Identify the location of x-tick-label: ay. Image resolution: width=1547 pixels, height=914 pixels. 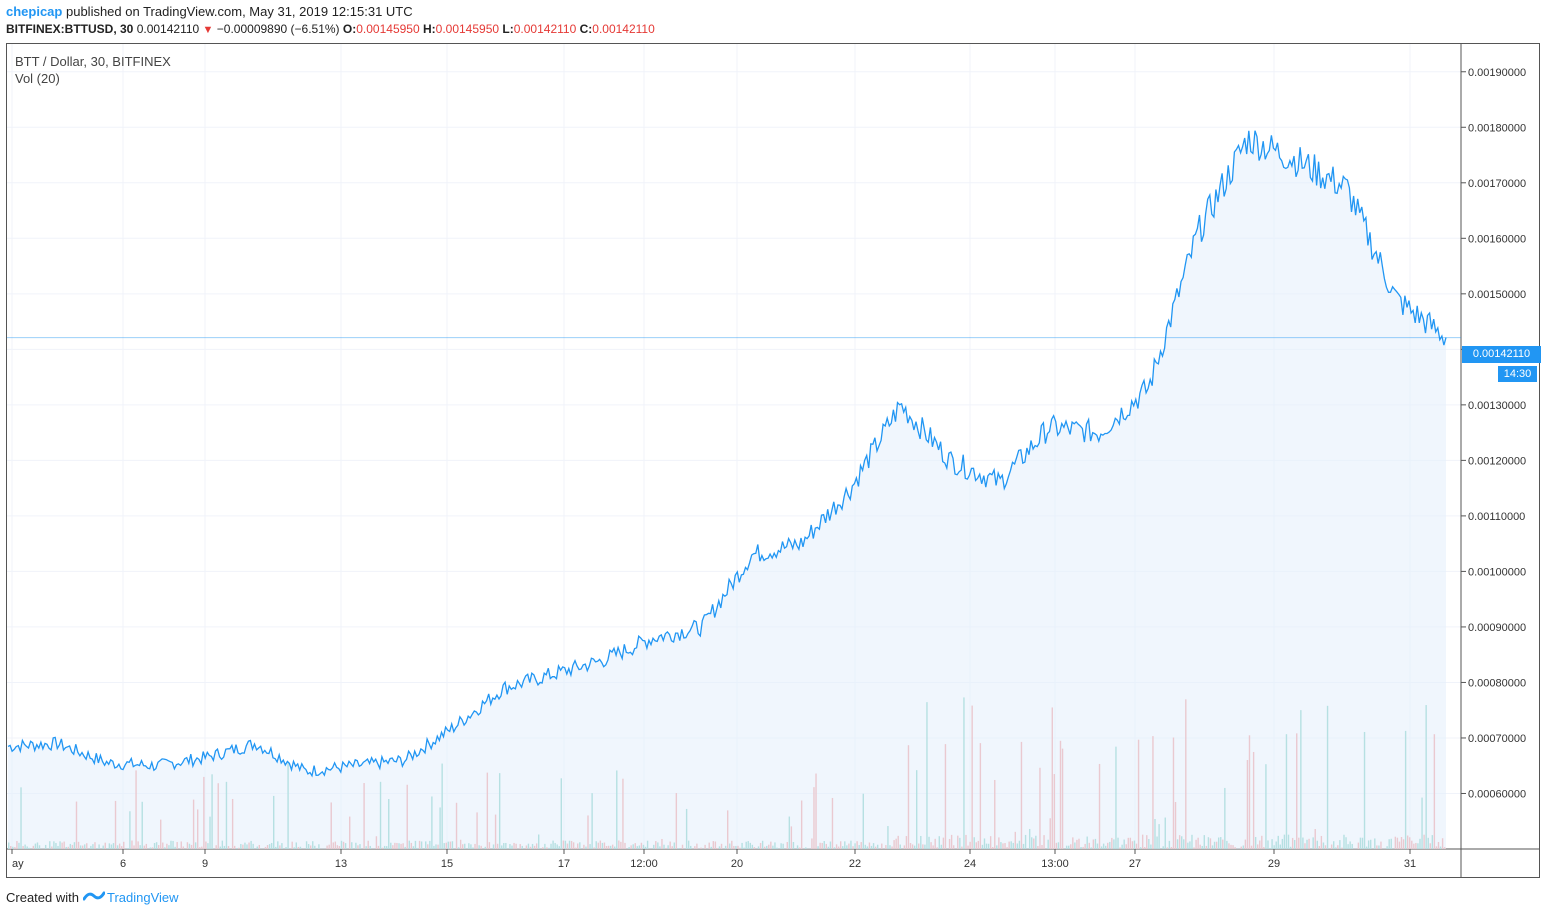
(18, 864).